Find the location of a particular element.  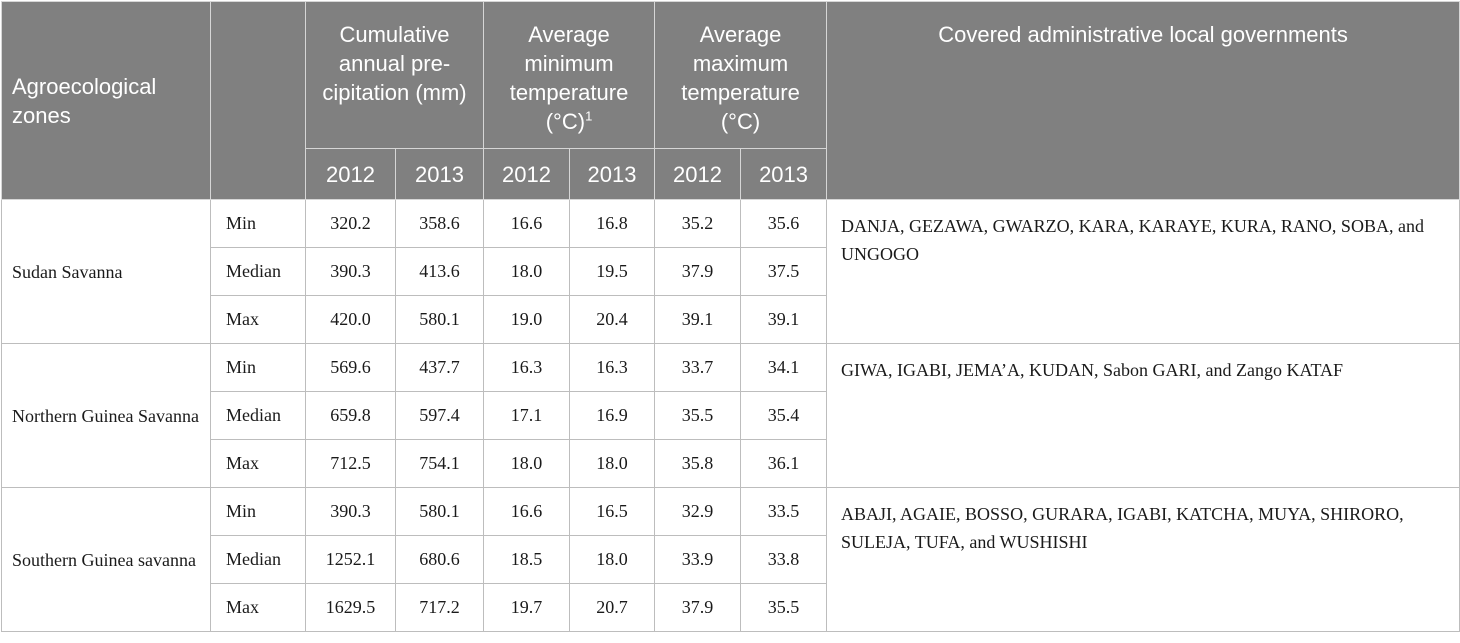

value-cell: 569.6 is located at coordinates (350, 367).